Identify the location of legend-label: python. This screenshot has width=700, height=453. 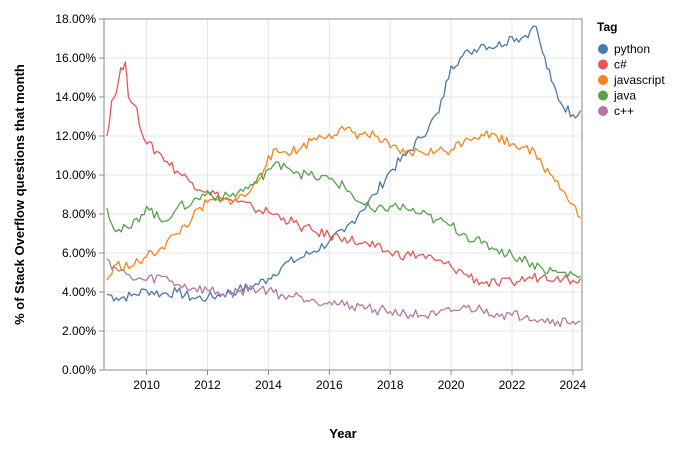
(632, 49).